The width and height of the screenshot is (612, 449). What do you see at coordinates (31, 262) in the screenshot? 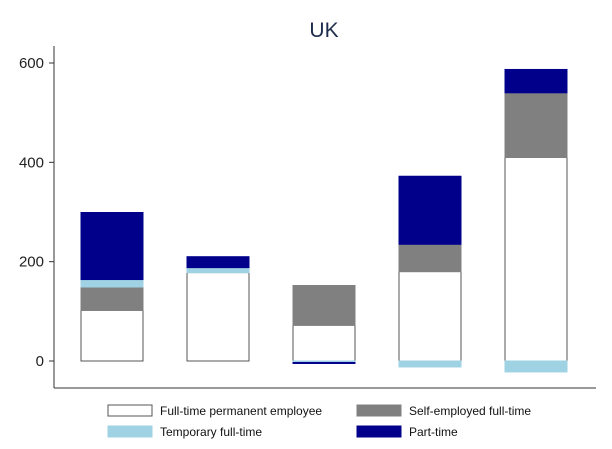
I see `y-tick-label: 200` at bounding box center [31, 262].